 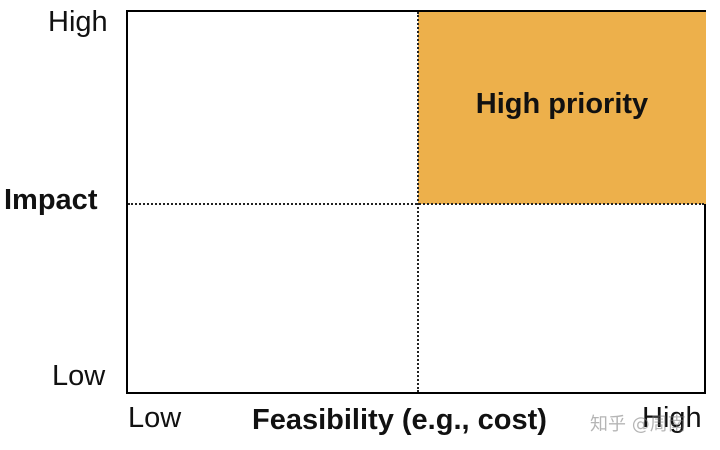 I want to click on vertical-divider, so click(x=418, y=202).